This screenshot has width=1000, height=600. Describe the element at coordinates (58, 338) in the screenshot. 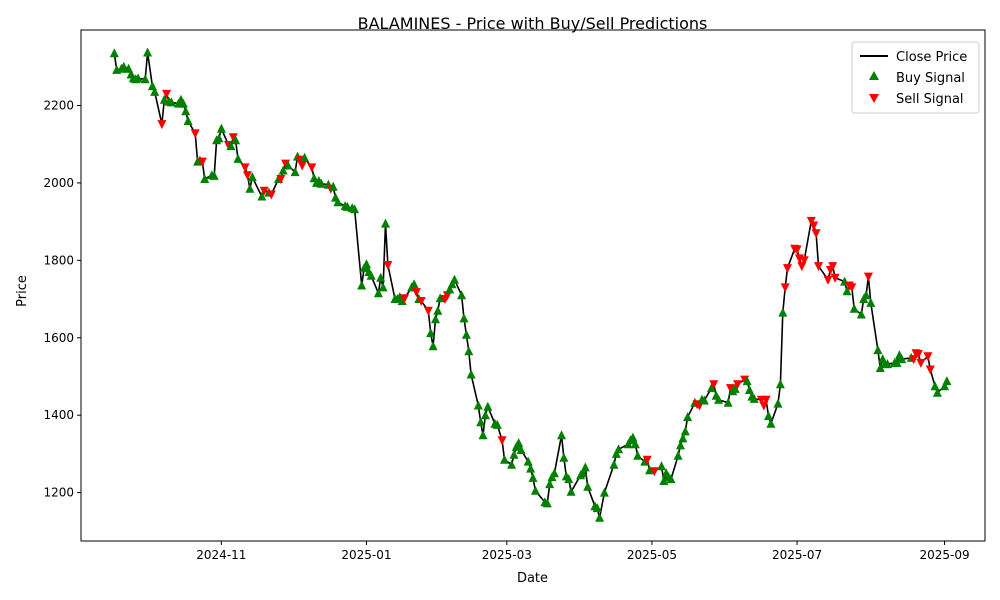

I see `y-tick-label: 1600` at that location.